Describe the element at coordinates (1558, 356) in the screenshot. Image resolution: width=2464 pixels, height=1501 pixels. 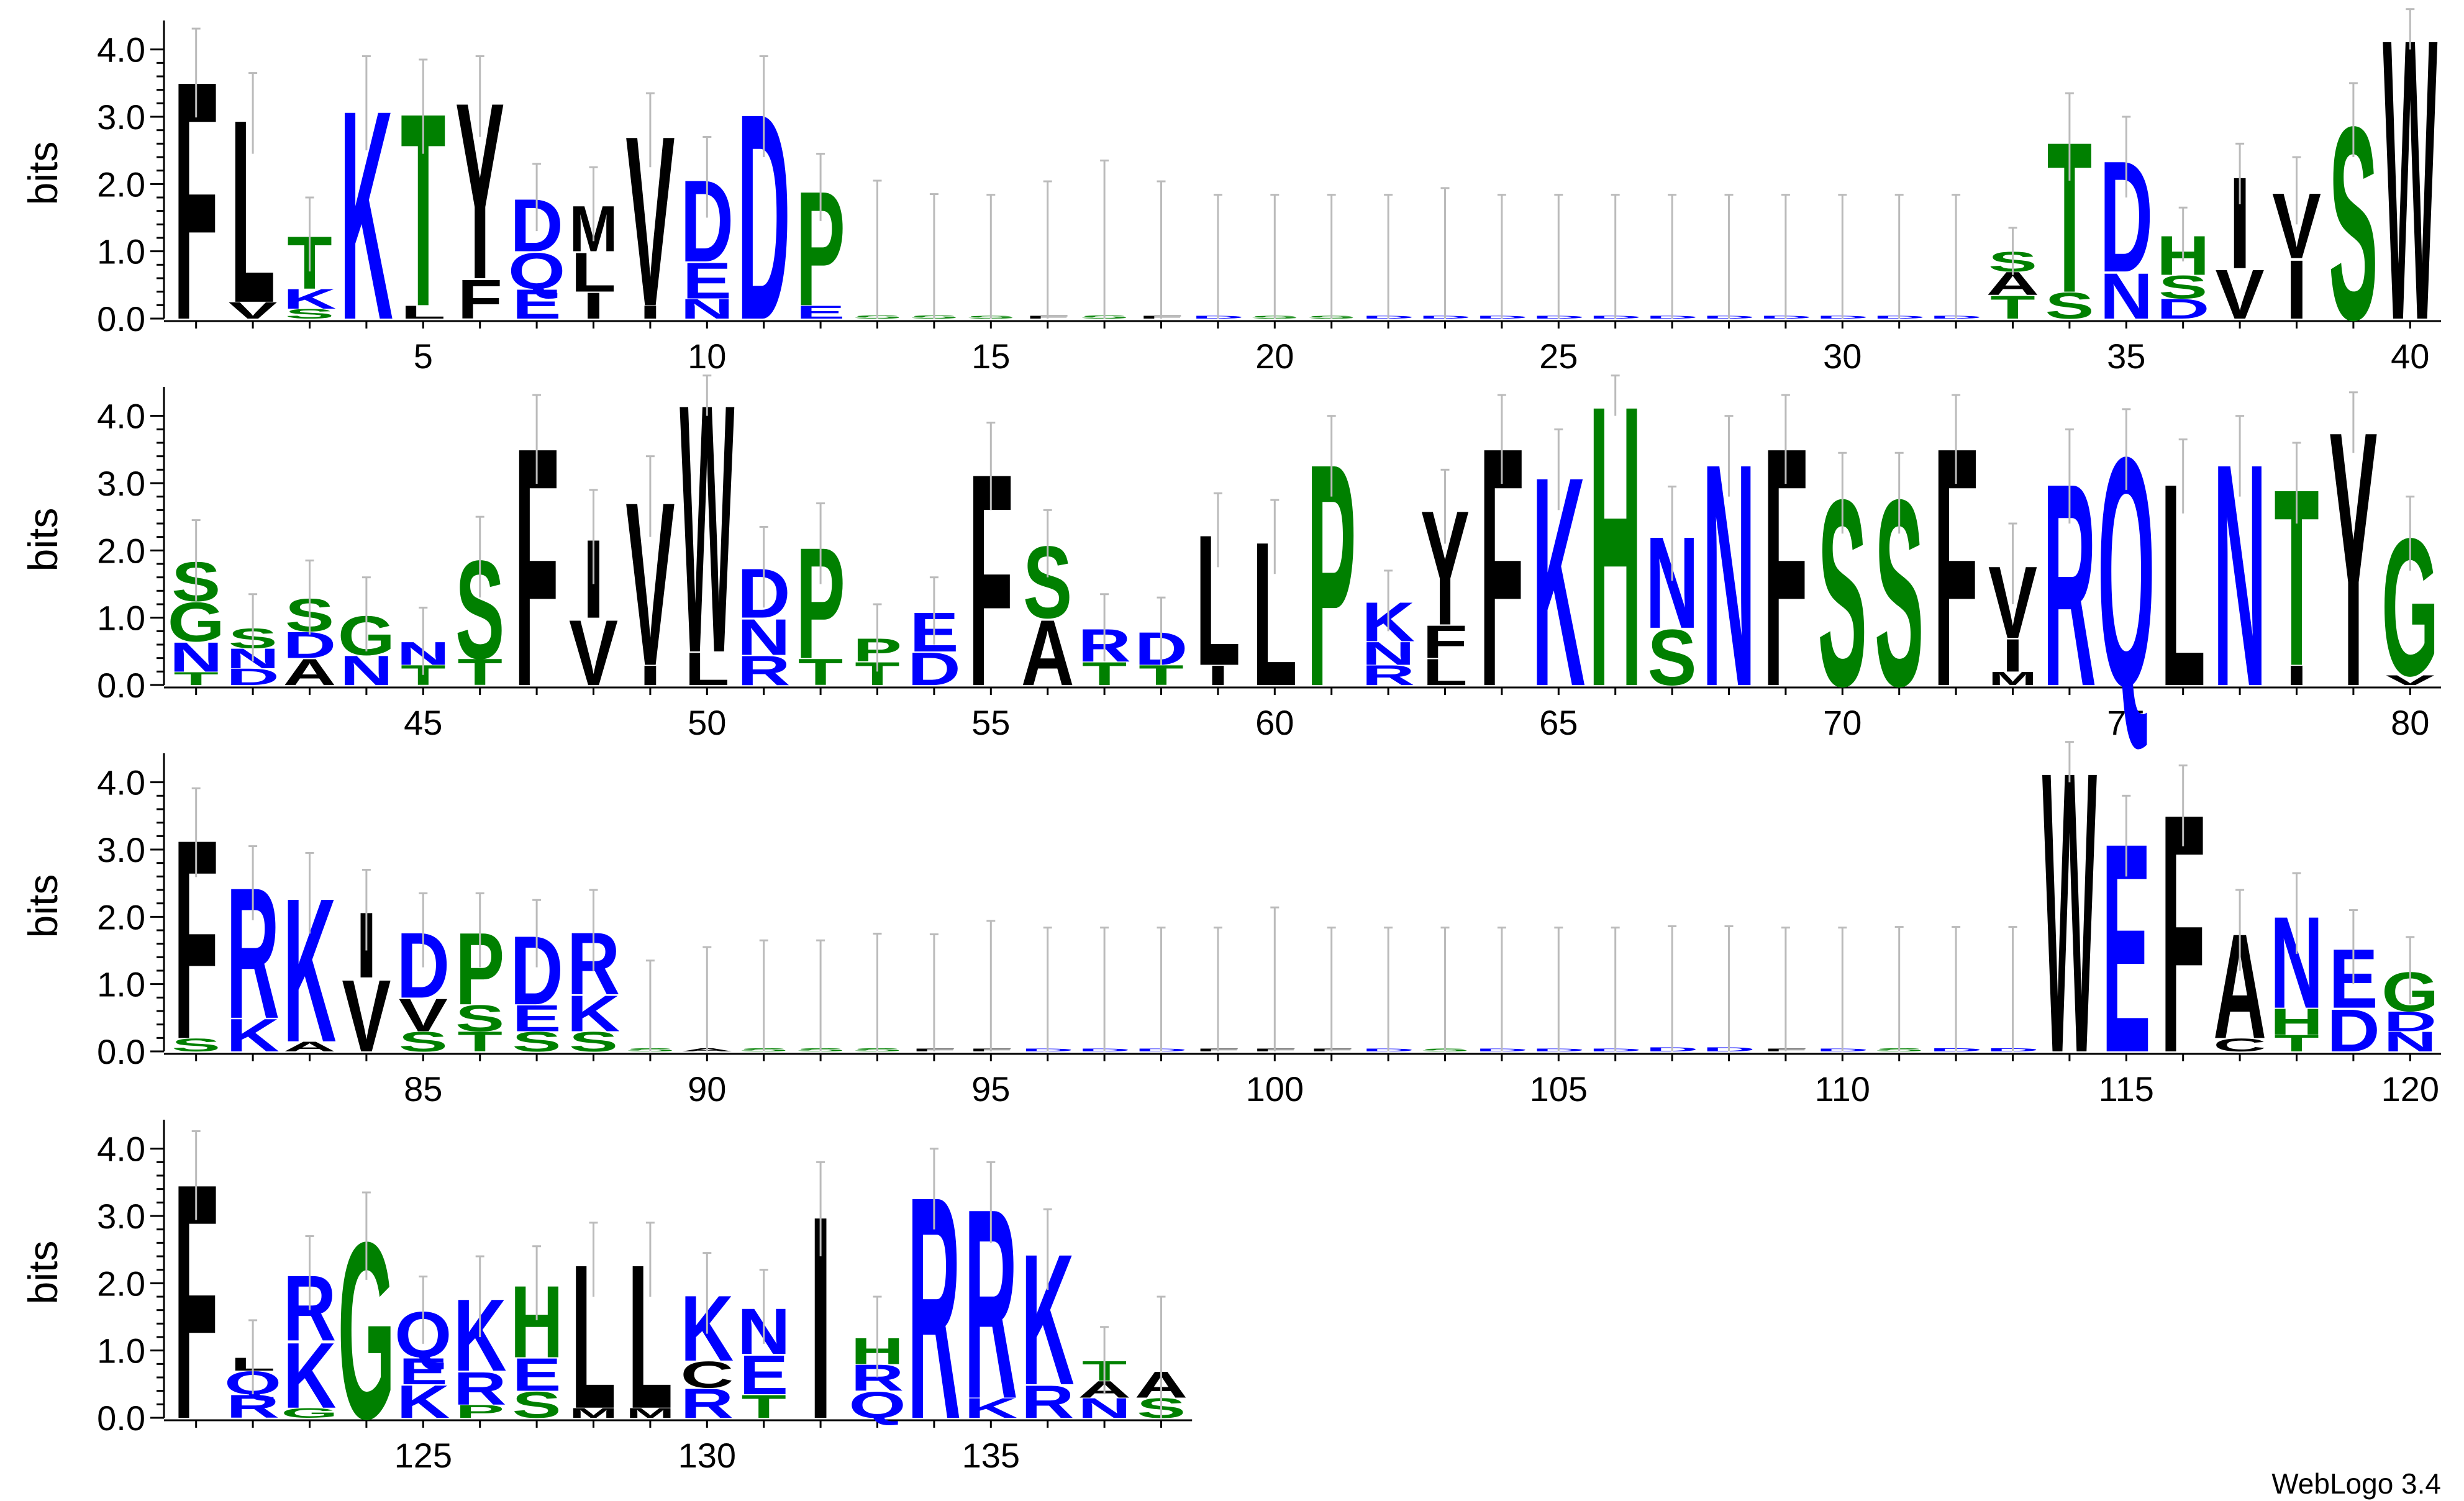
I see `x-tick-label: 25` at that location.